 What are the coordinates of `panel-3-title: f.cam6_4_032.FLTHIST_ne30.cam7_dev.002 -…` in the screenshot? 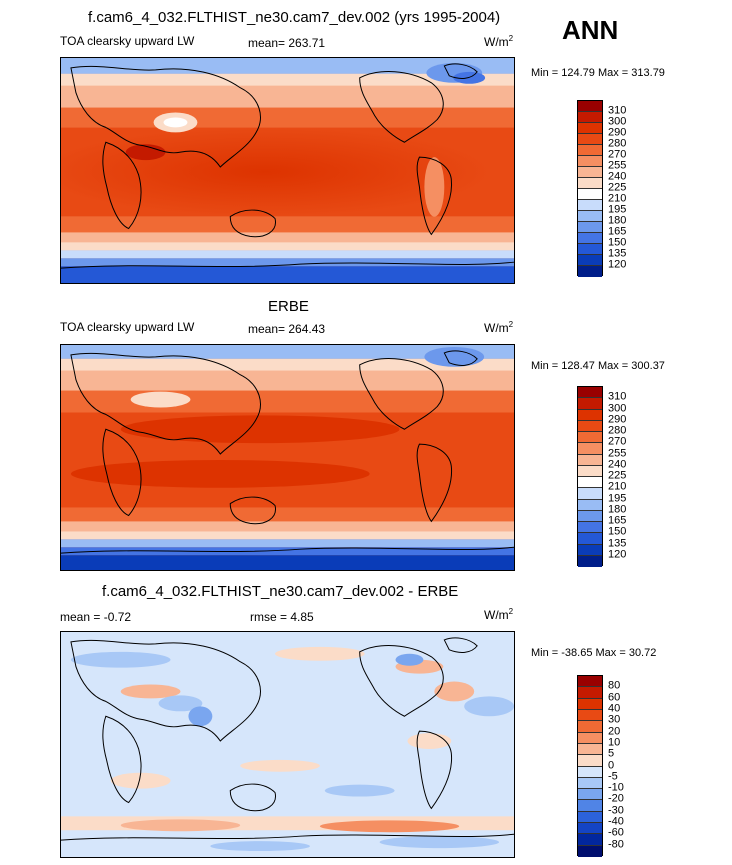 It's located at (280, 591).